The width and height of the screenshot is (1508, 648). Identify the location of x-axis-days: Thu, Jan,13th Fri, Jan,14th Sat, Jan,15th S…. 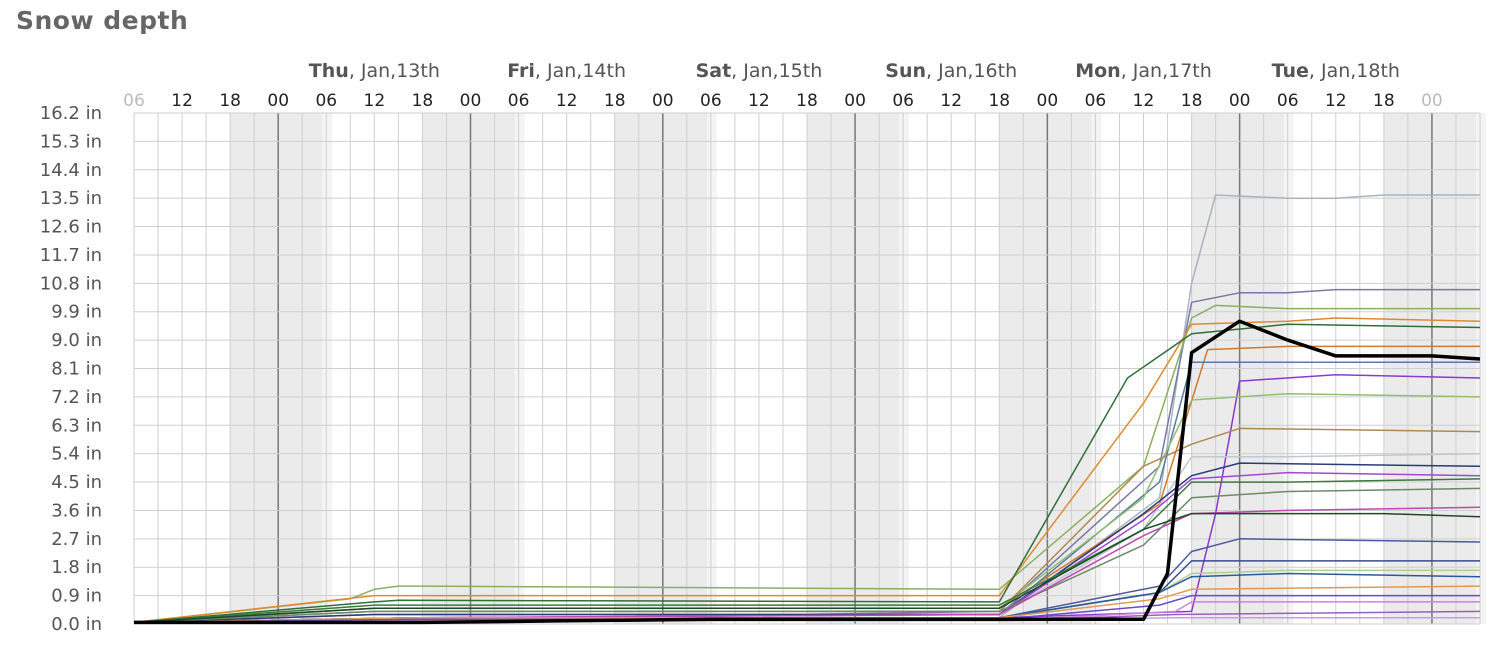
(854, 71).